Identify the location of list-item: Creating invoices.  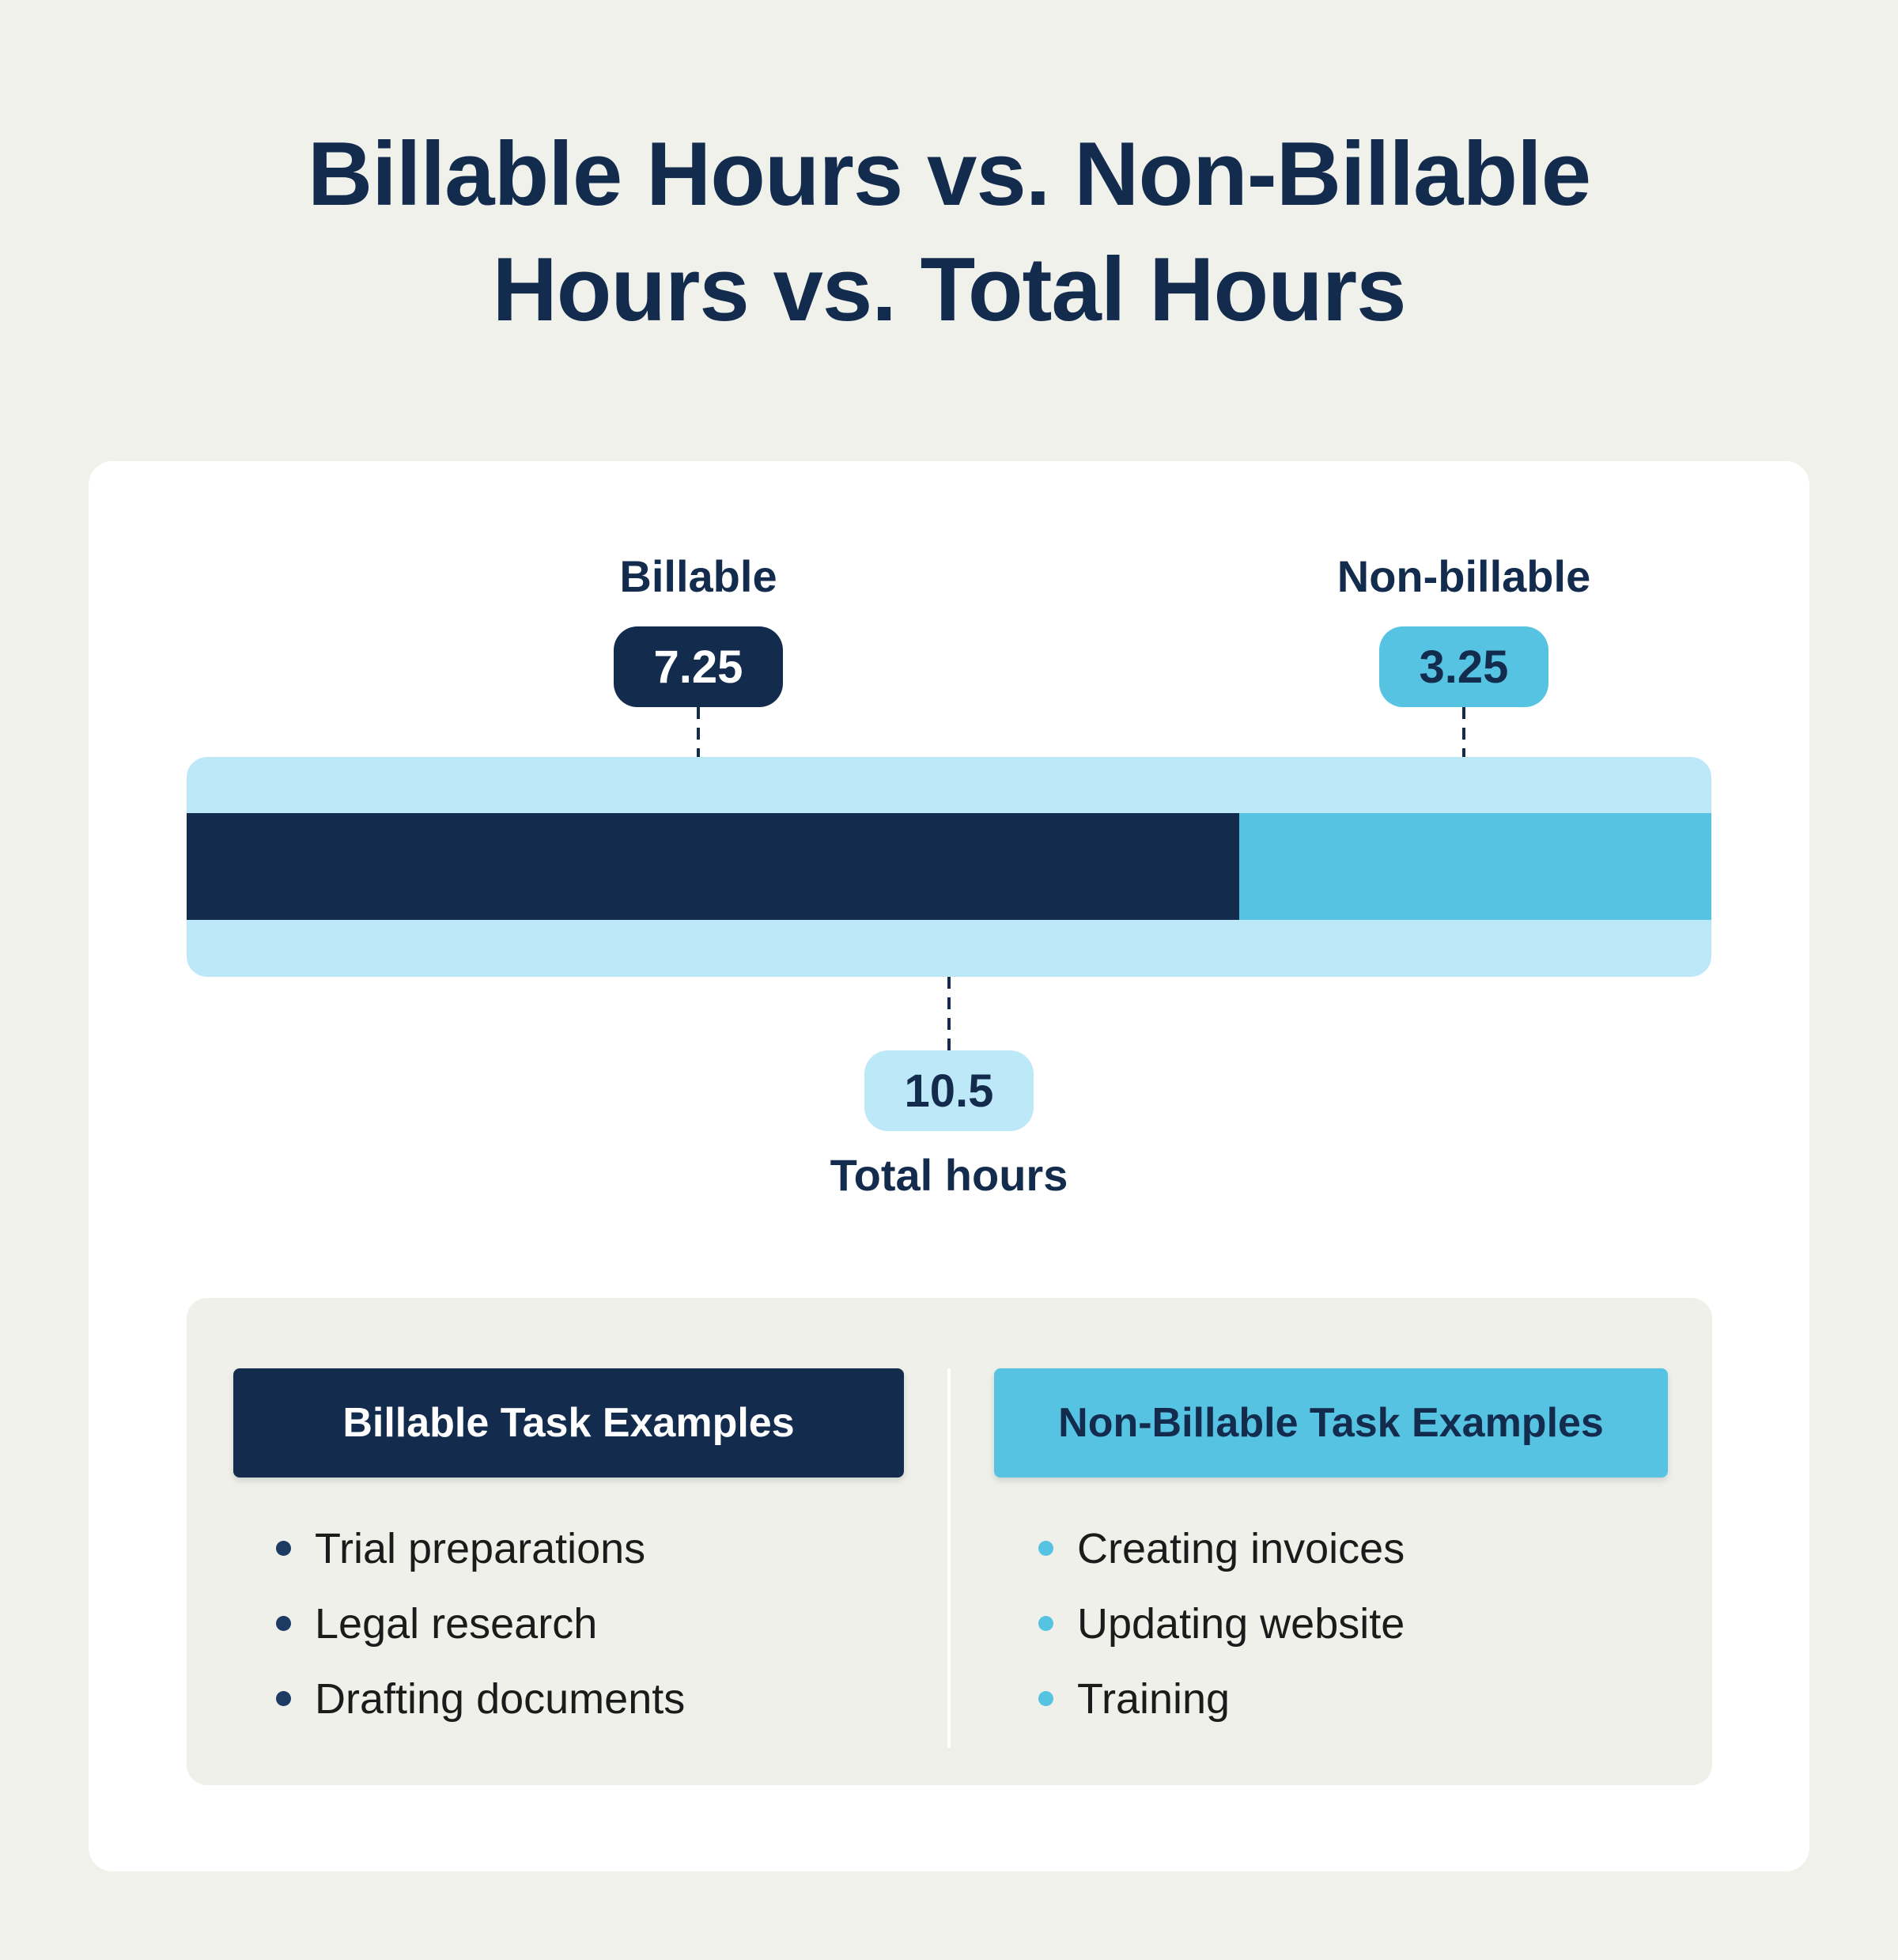
(1222, 1548).